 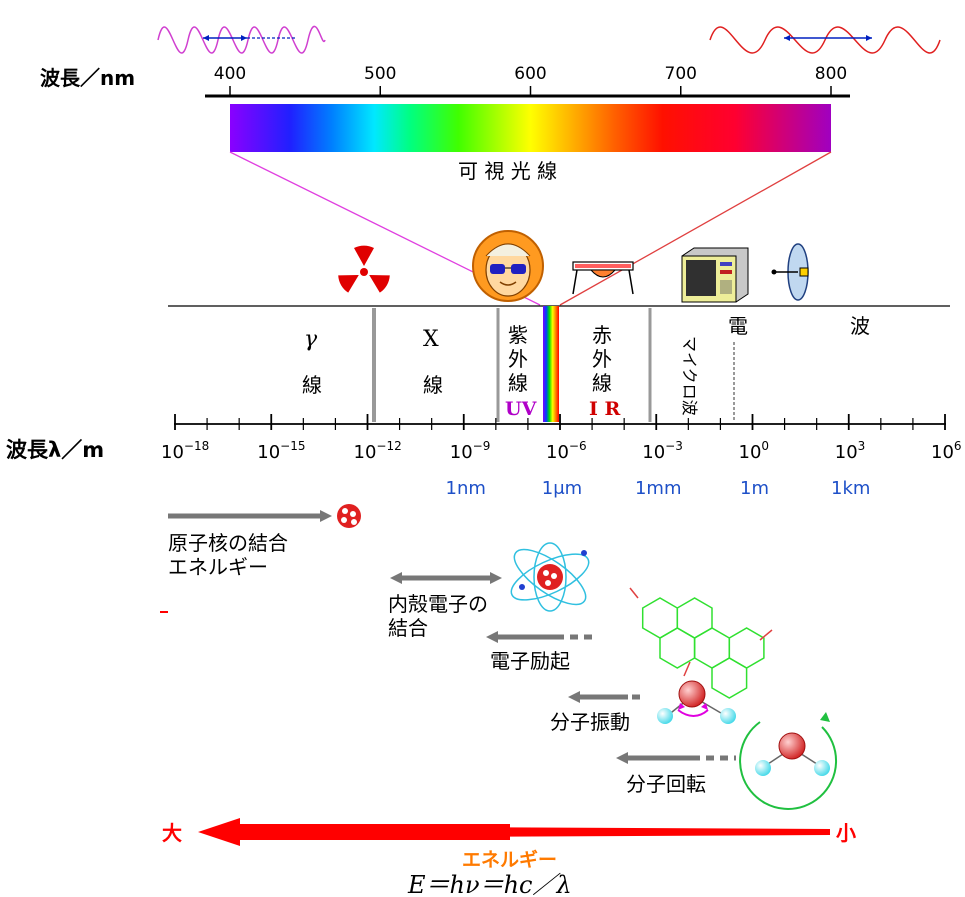 What do you see at coordinates (518, 335) in the screenshot?
I see `uv-char-1: 紫` at bounding box center [518, 335].